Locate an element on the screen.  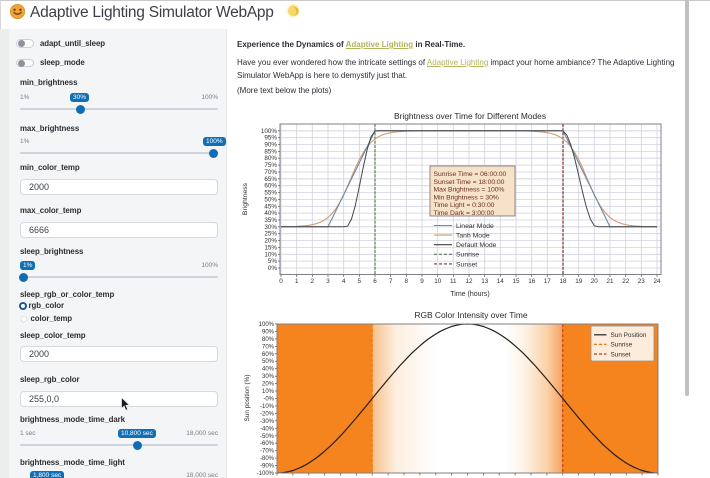
svg-text: 15% is located at coordinates (270, 247).